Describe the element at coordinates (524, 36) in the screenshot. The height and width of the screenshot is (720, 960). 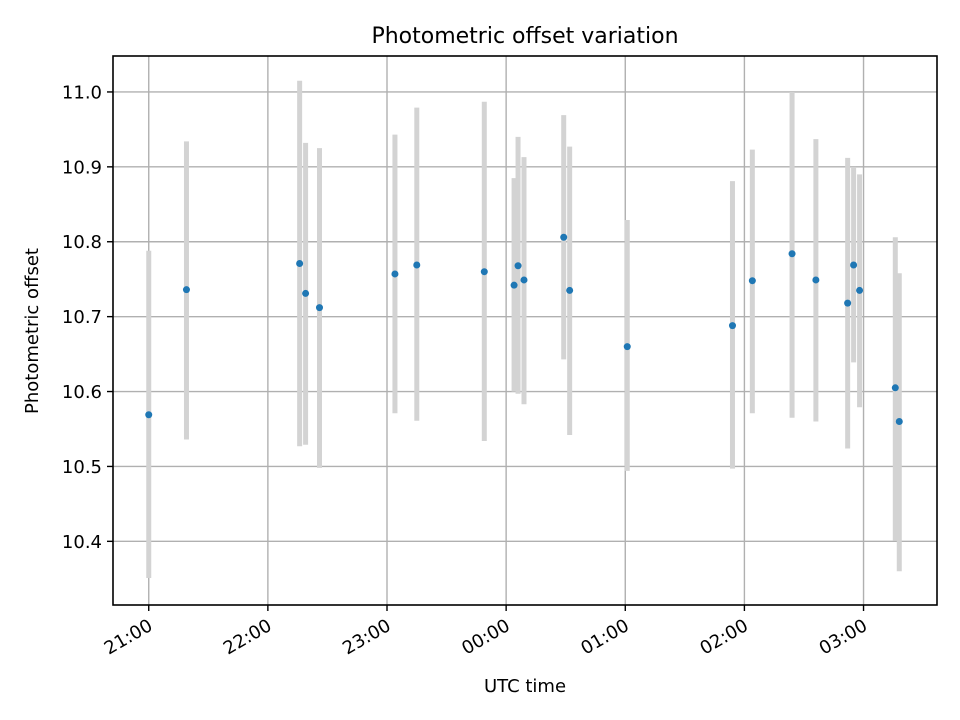
I see `chart-title: Photometric offset variation` at that location.